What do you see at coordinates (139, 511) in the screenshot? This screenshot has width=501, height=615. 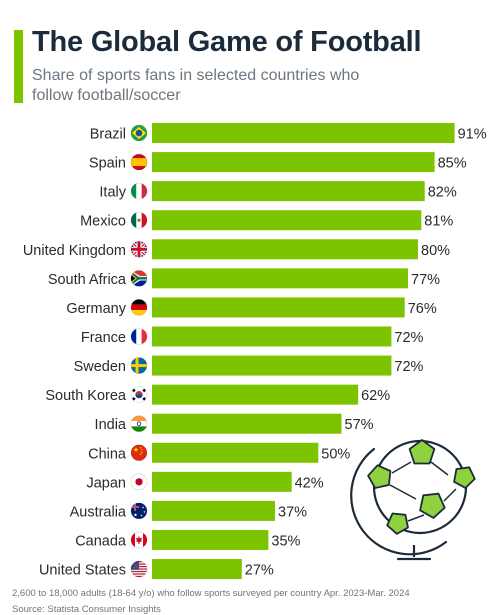 I see `australia-flag-icon` at bounding box center [139, 511].